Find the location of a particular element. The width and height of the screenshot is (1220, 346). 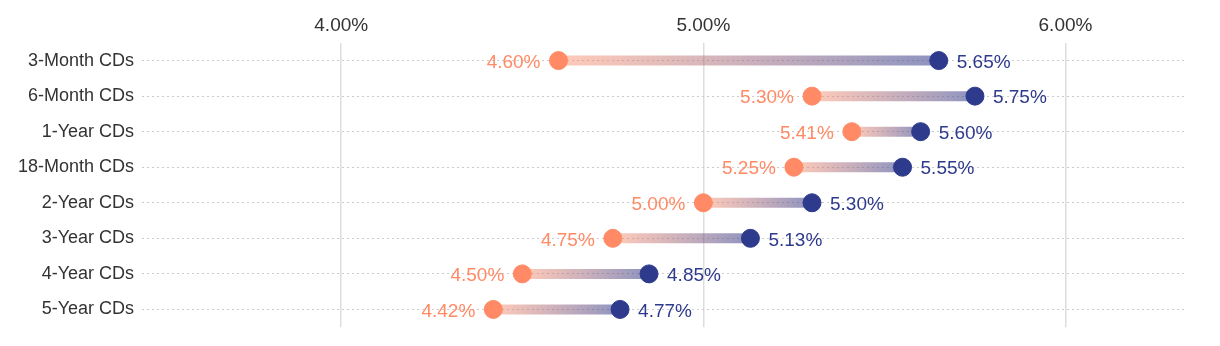

data-label: 4.77% is located at coordinates (665, 310).